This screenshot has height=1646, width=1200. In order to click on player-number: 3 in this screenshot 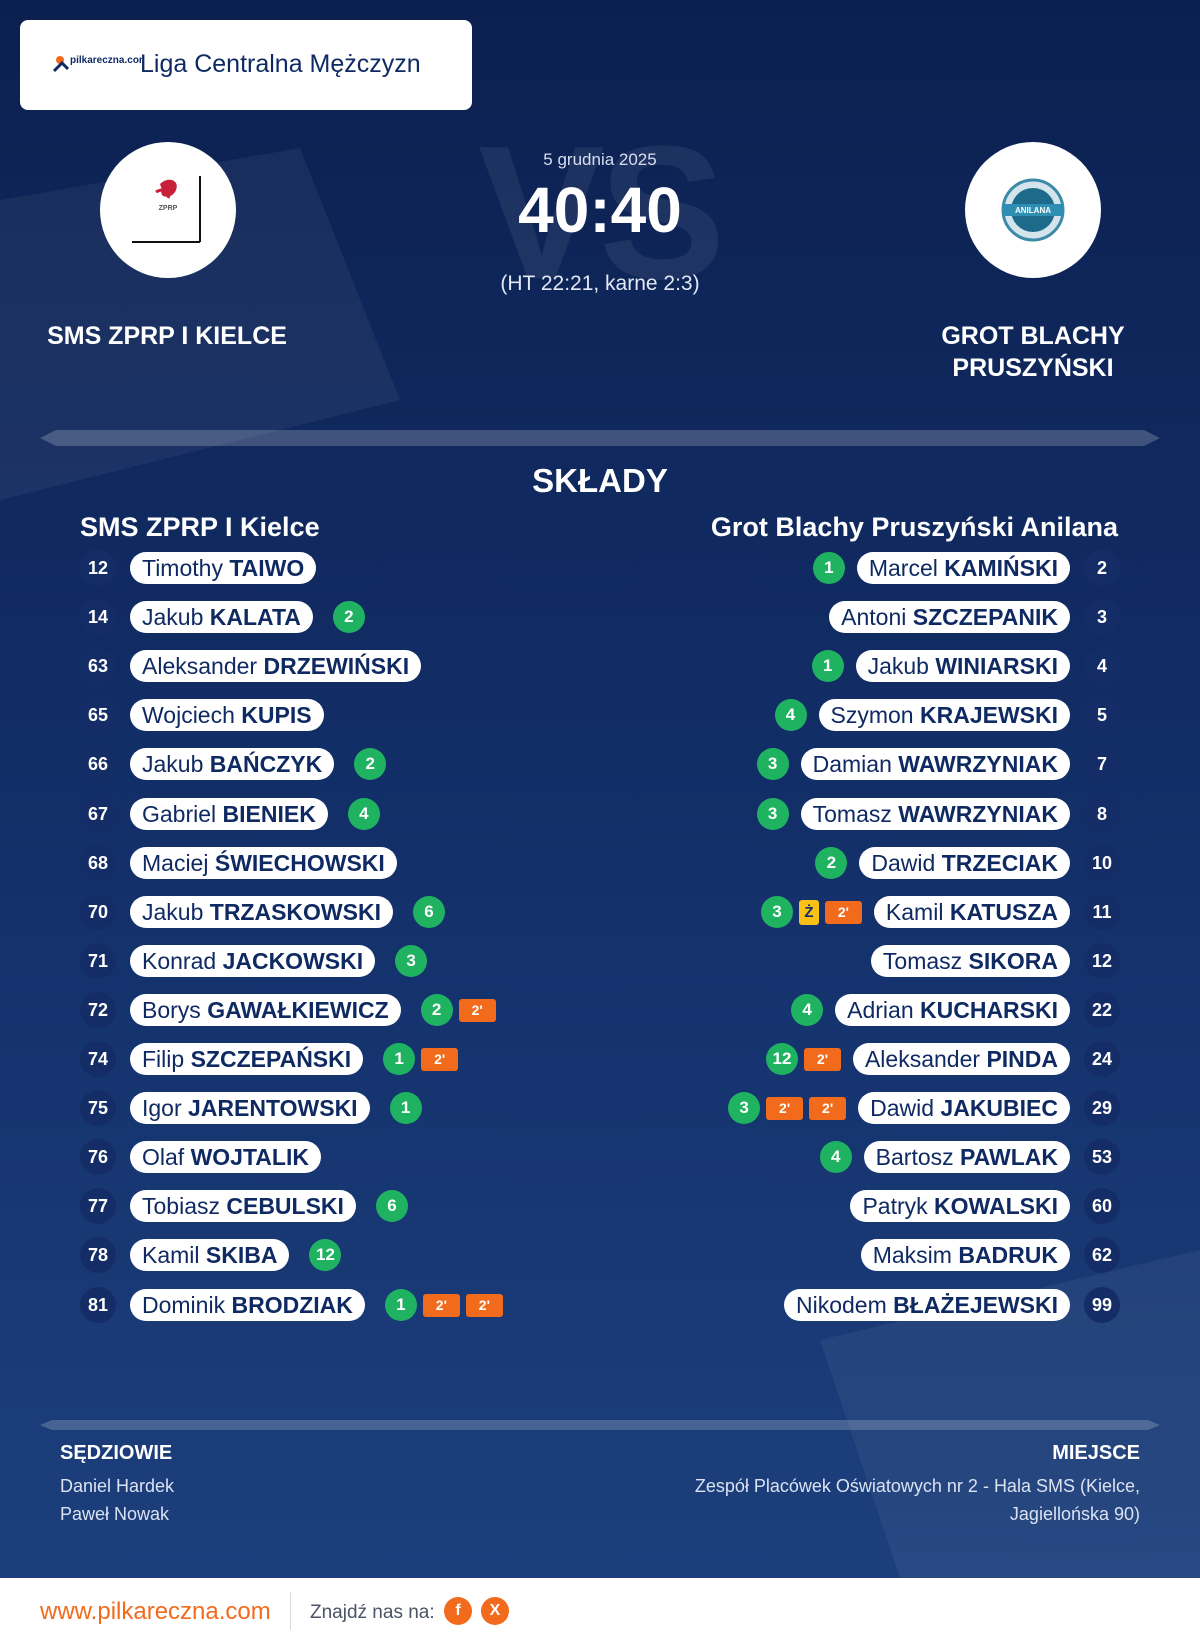, I will do `click(1102, 617)`.